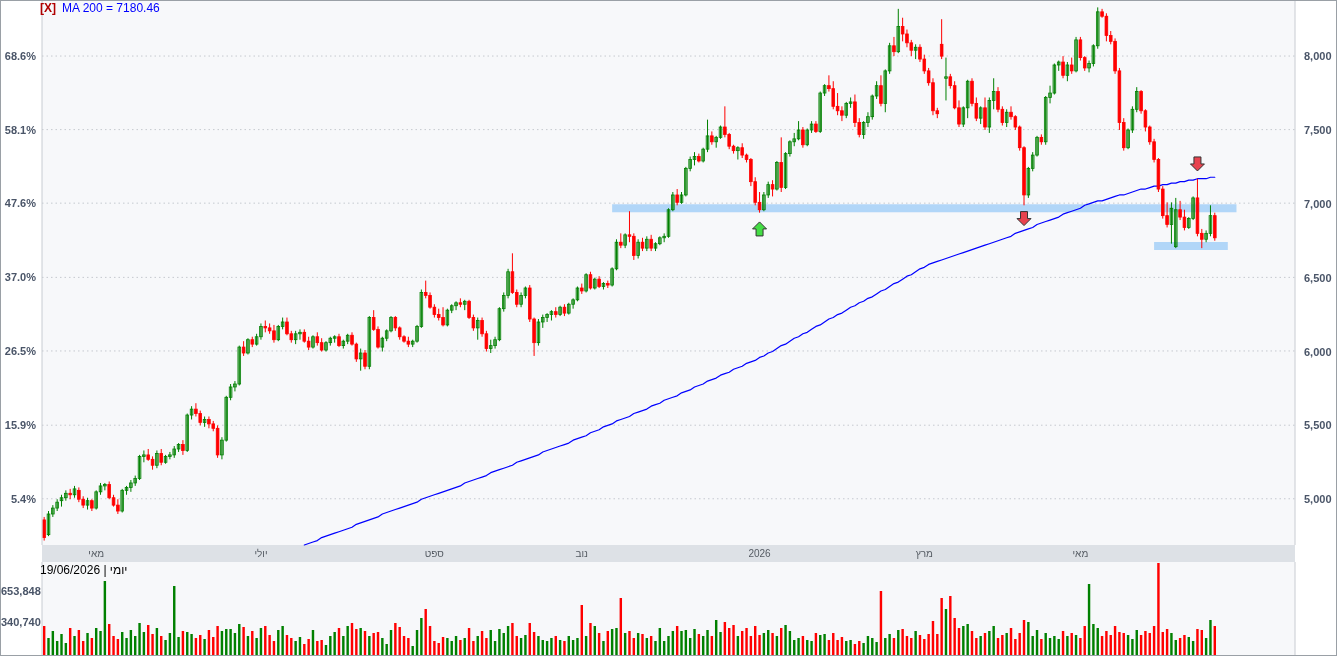 This screenshot has height=656, width=1337. Describe the element at coordinates (1318, 351) in the screenshot. I see `y2-tick-label: 6,000` at that location.